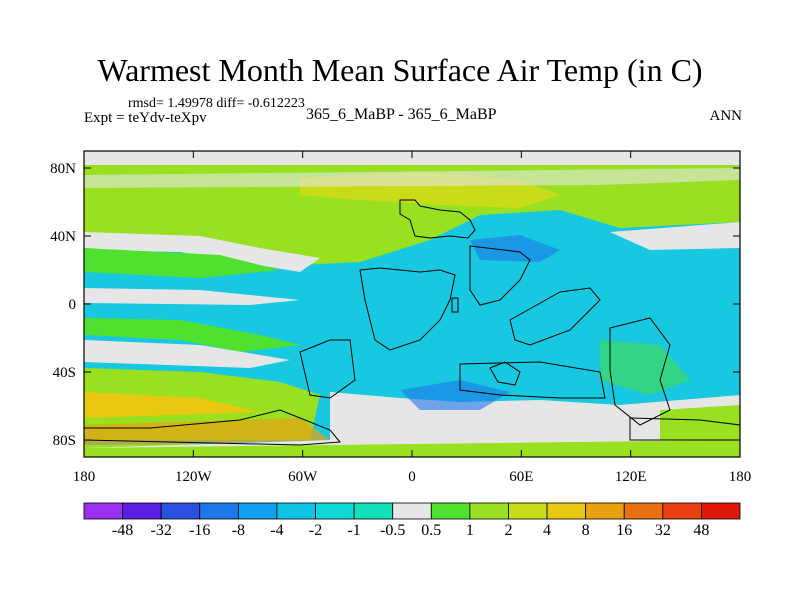 This screenshot has height=600, width=800. What do you see at coordinates (182, 263) in the screenshot?
I see `pacific-north-warm` at bounding box center [182, 263].